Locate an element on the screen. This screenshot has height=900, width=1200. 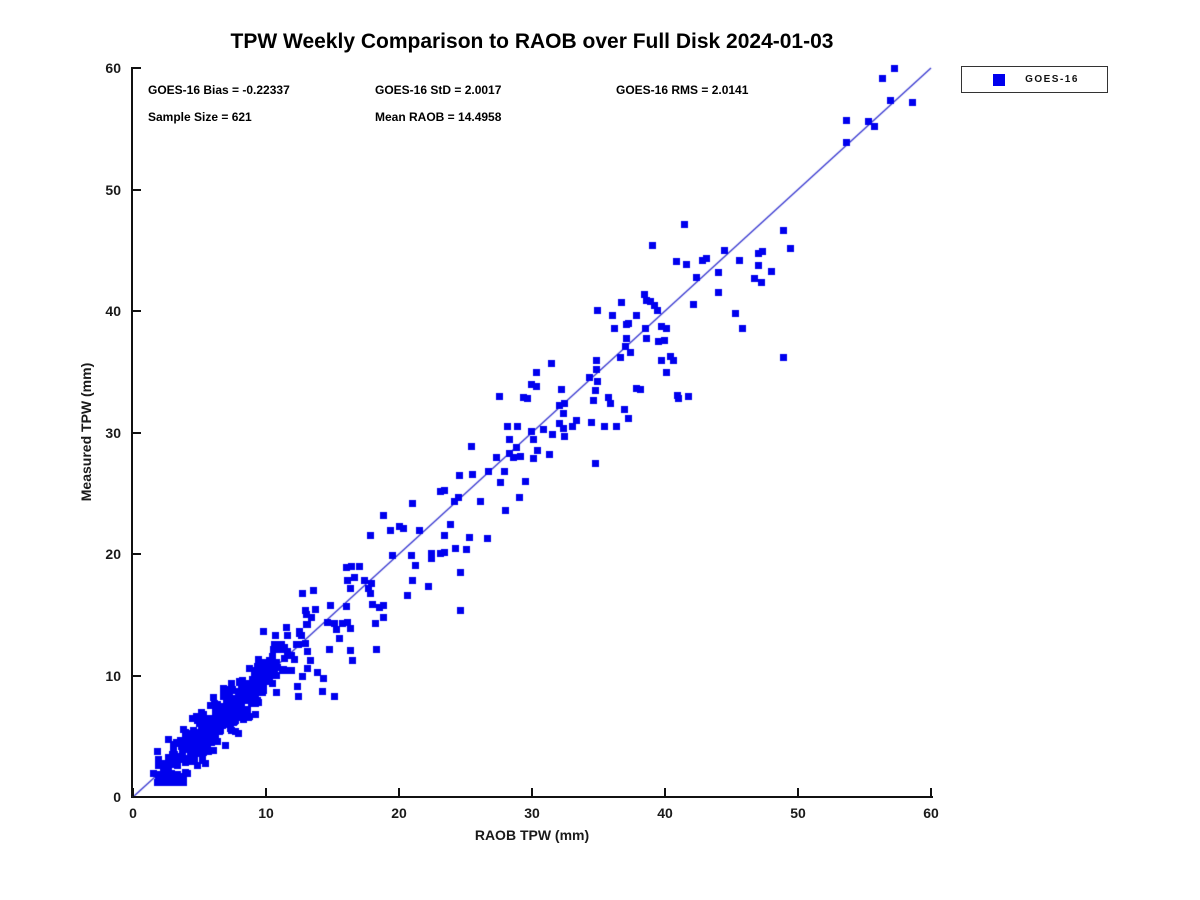
y-tick-label: 0 is located at coordinates (117, 797).